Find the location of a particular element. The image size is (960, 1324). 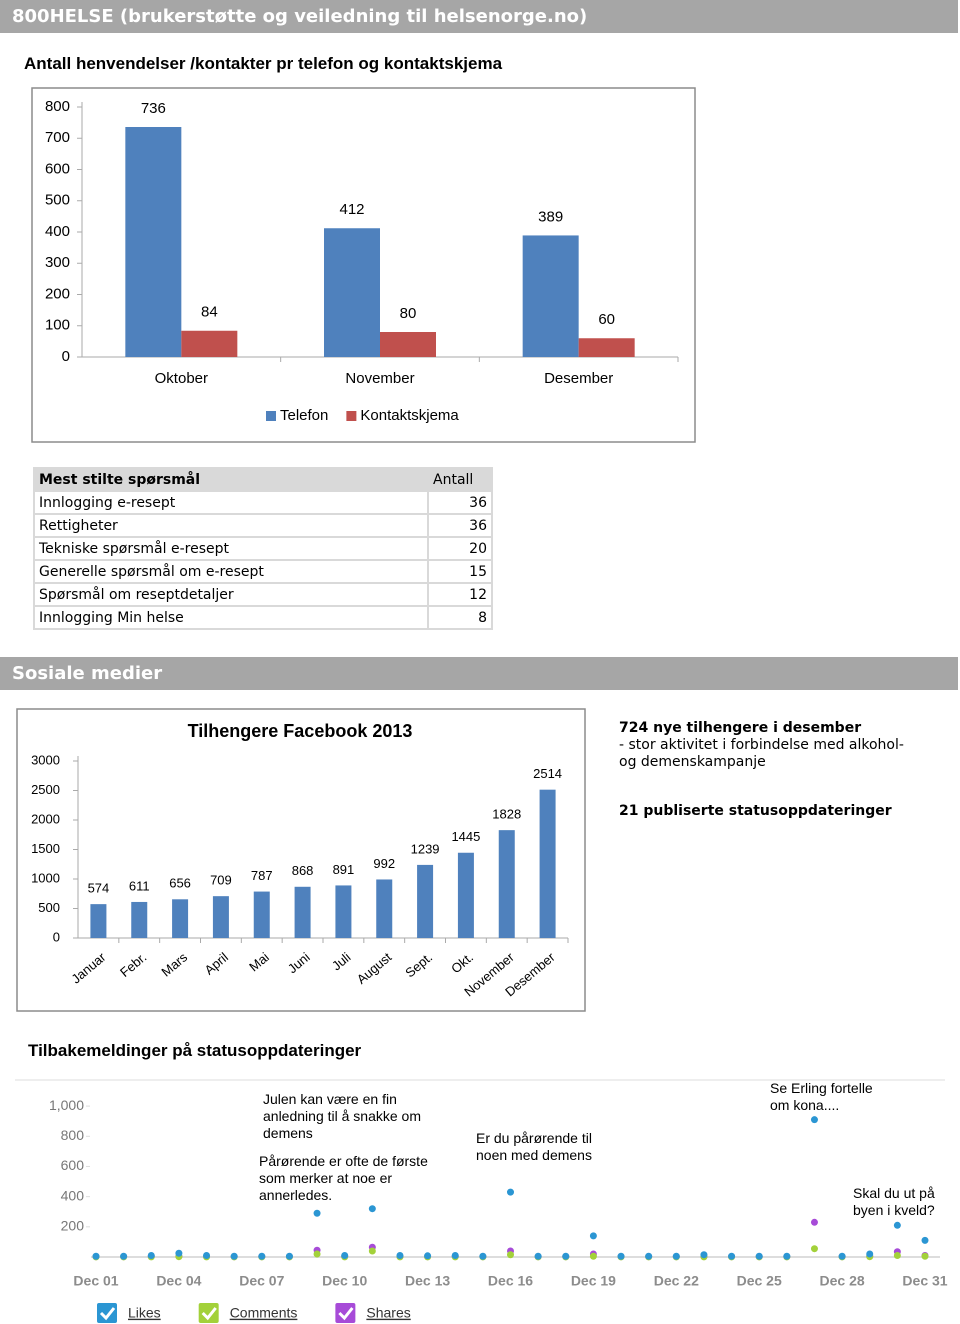

y-tick-label: 200 is located at coordinates (57, 293).